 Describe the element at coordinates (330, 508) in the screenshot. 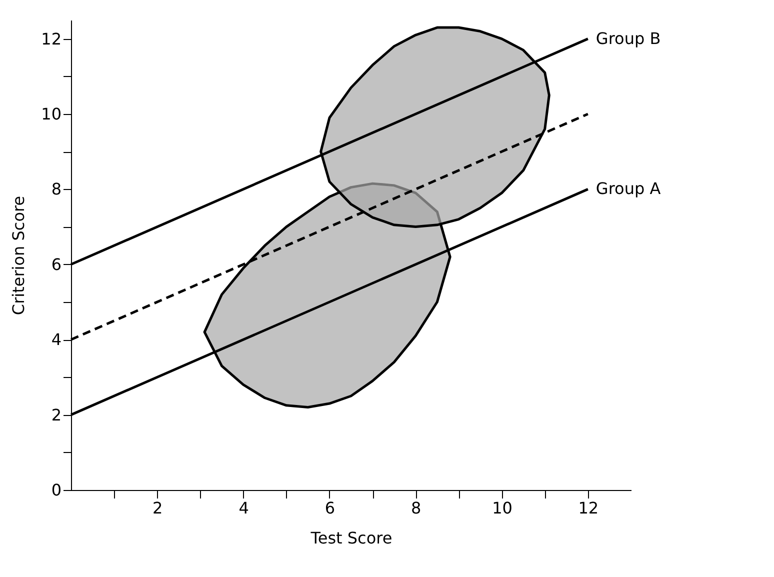

I see `x-tick-label: 6` at that location.